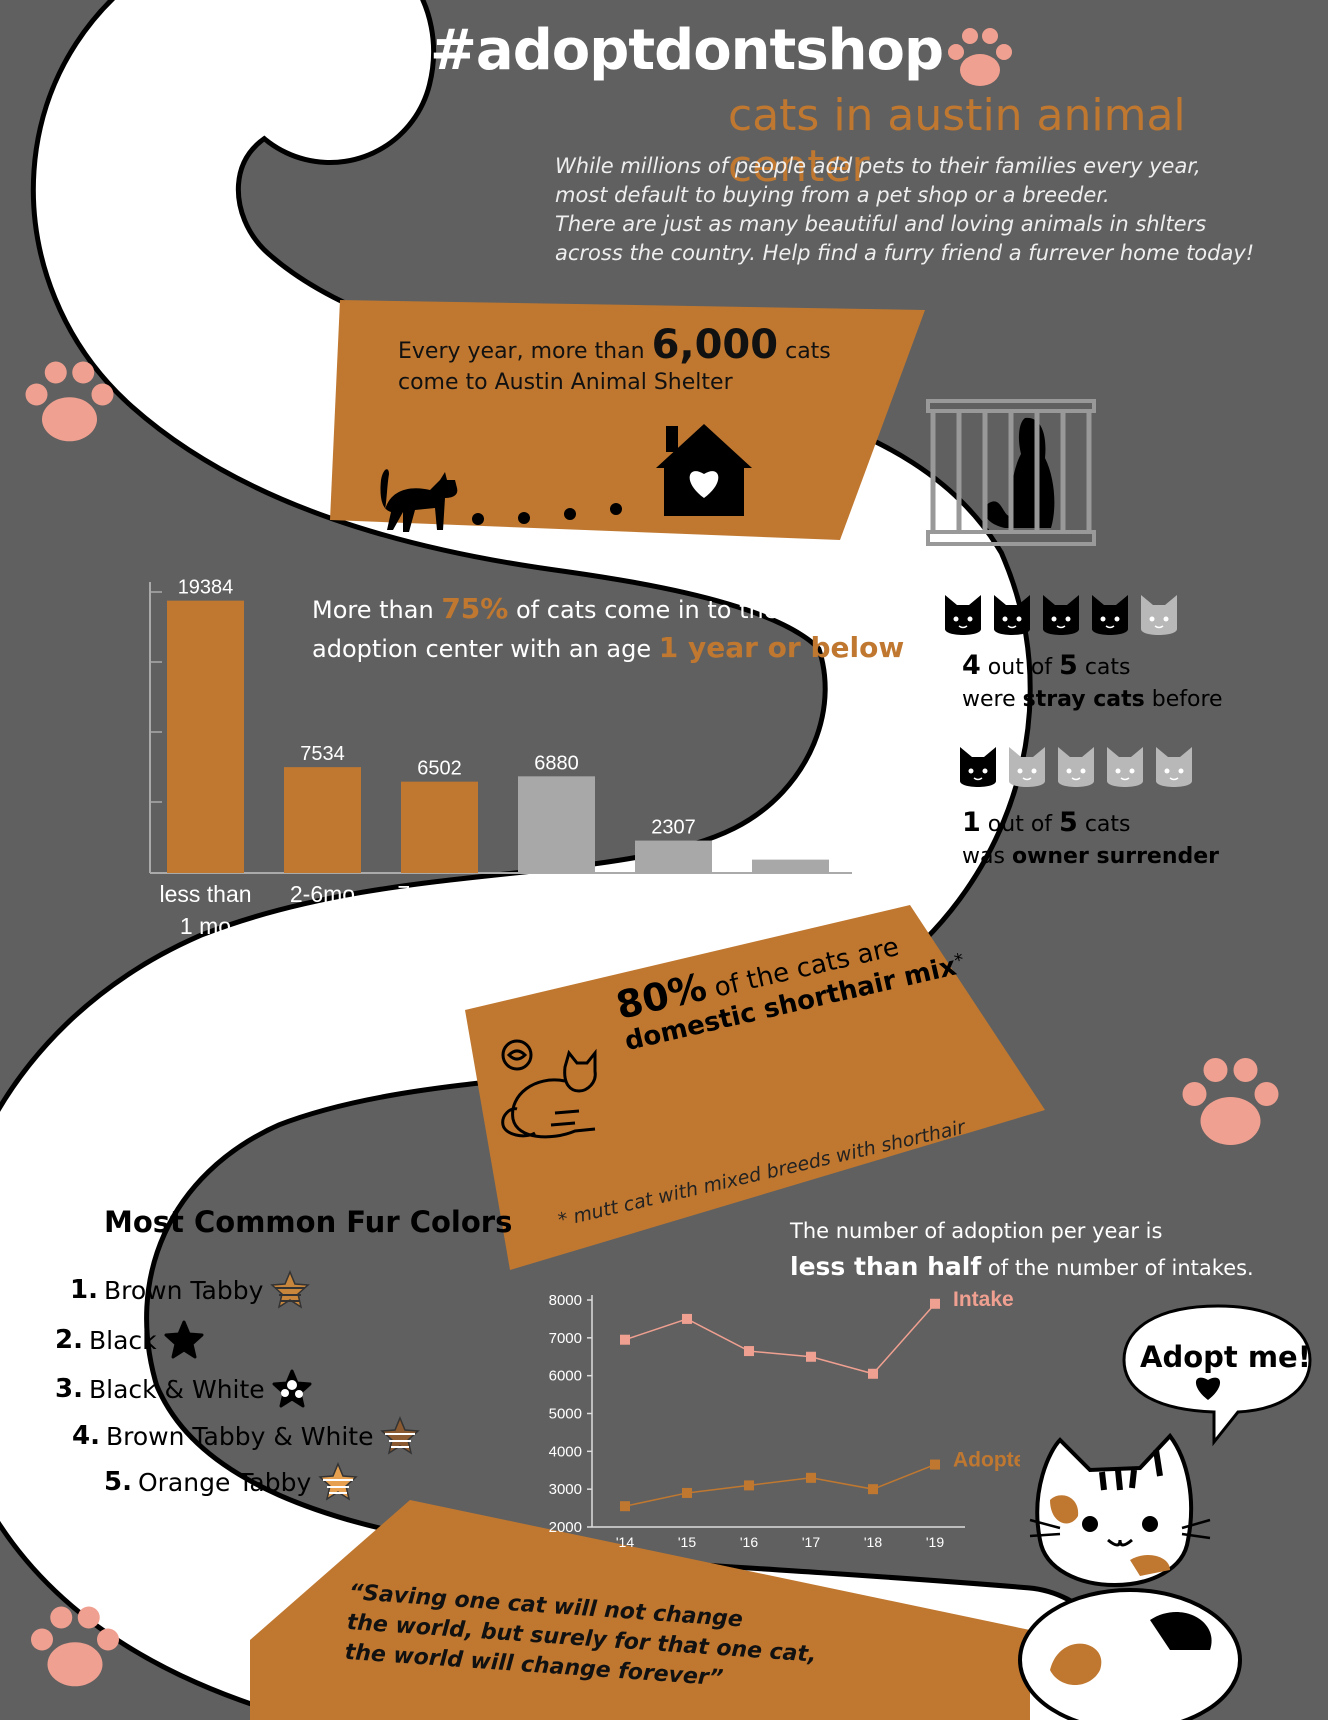  I want to click on brown-tabby-star-icon, so click(290, 1289).